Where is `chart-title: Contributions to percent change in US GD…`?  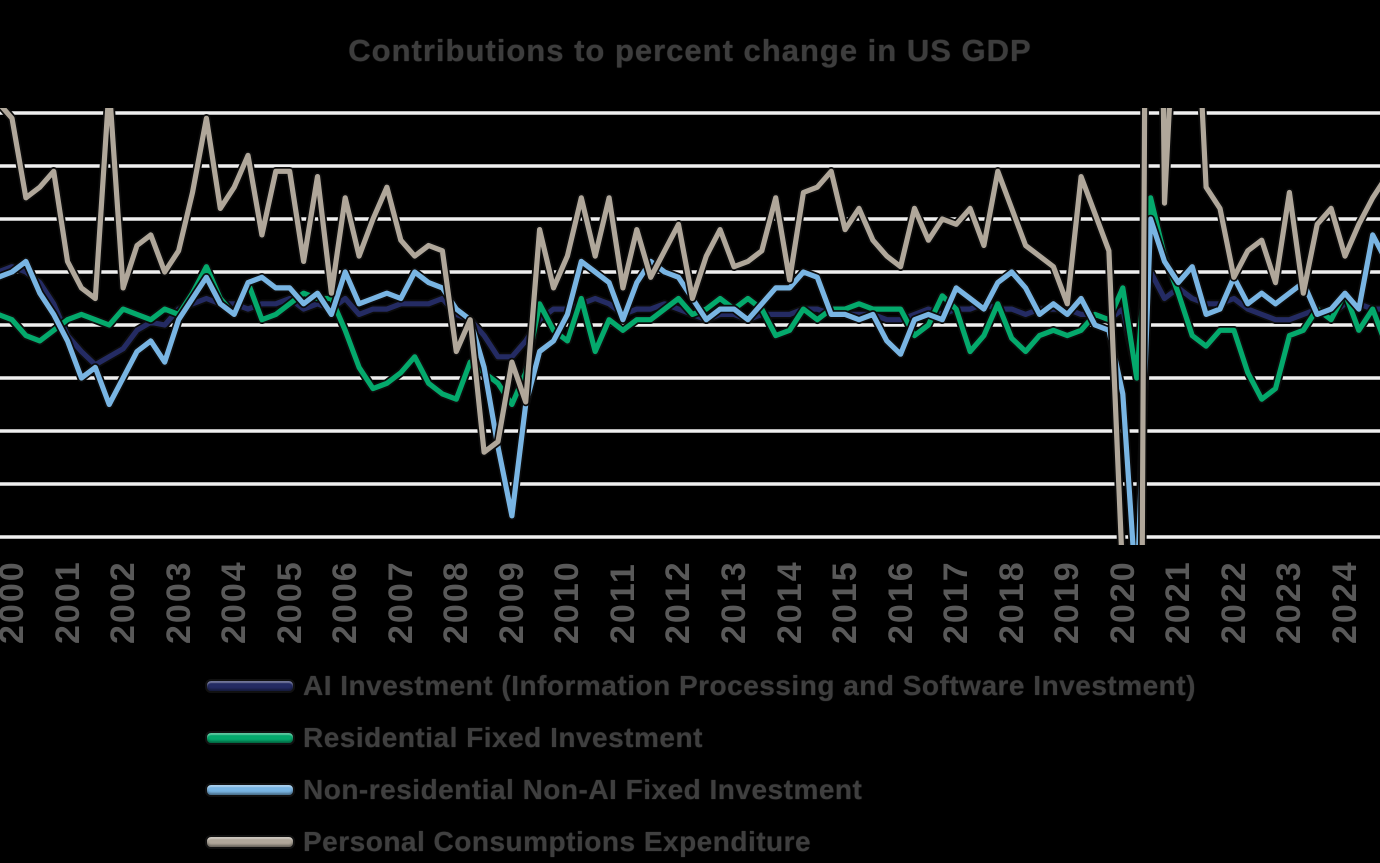 chart-title: Contributions to percent change in US GD… is located at coordinates (690, 50).